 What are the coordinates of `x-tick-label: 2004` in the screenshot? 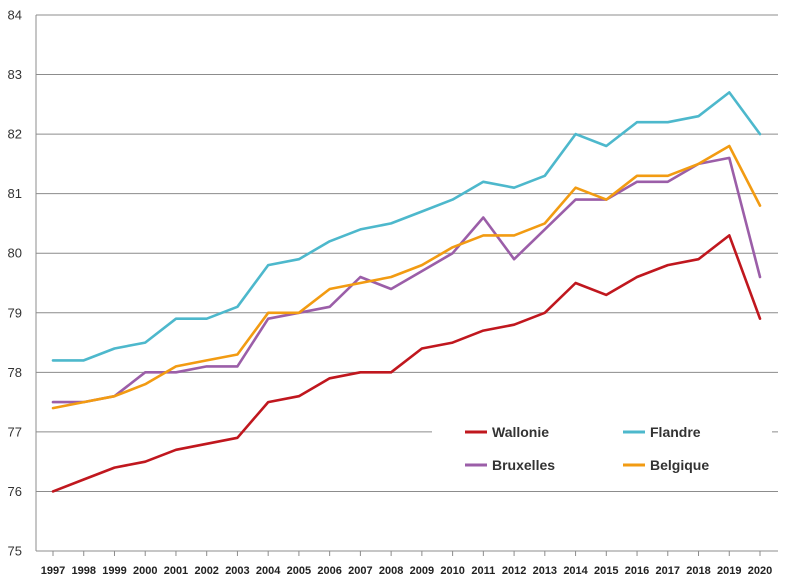 It's located at (268, 571).